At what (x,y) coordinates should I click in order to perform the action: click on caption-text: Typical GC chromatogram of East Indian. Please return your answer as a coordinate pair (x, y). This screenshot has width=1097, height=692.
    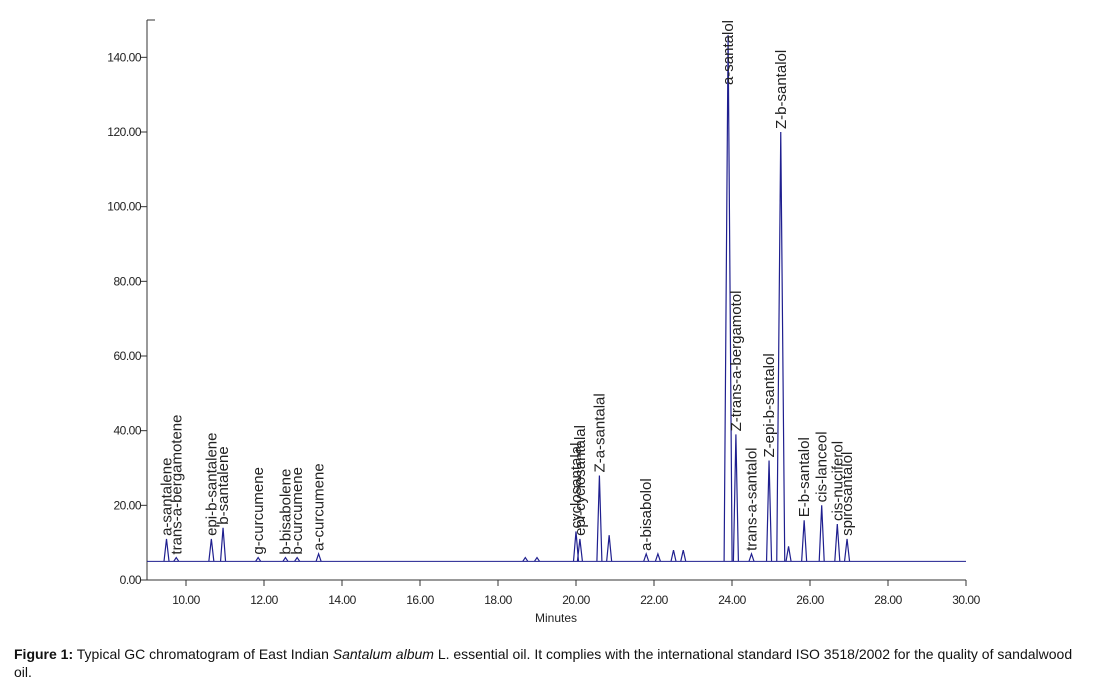
    Looking at the image, I should click on (203, 654).